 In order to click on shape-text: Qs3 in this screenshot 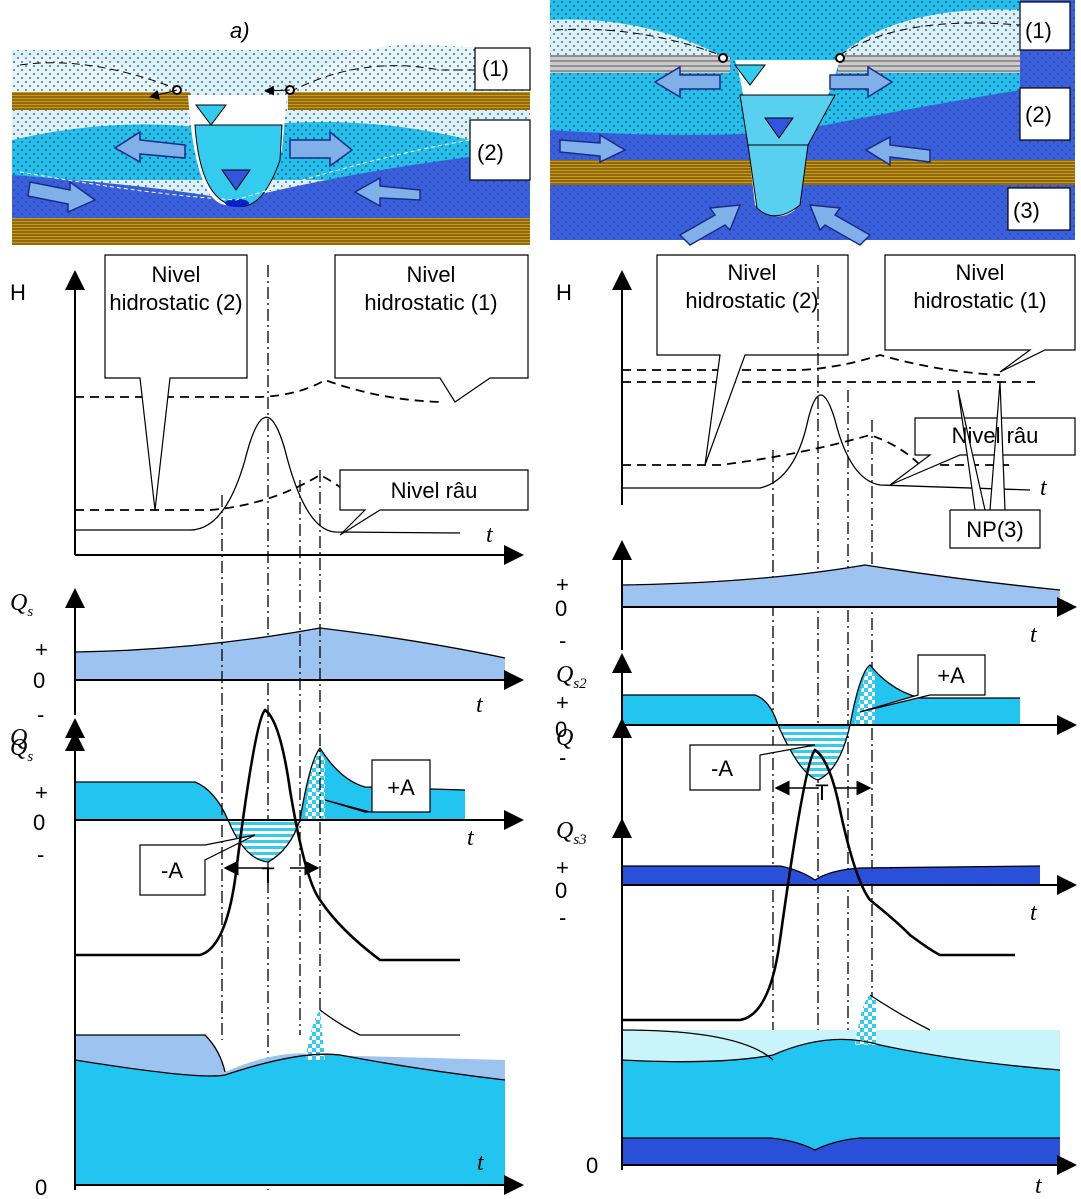, I will do `click(571, 833)`.